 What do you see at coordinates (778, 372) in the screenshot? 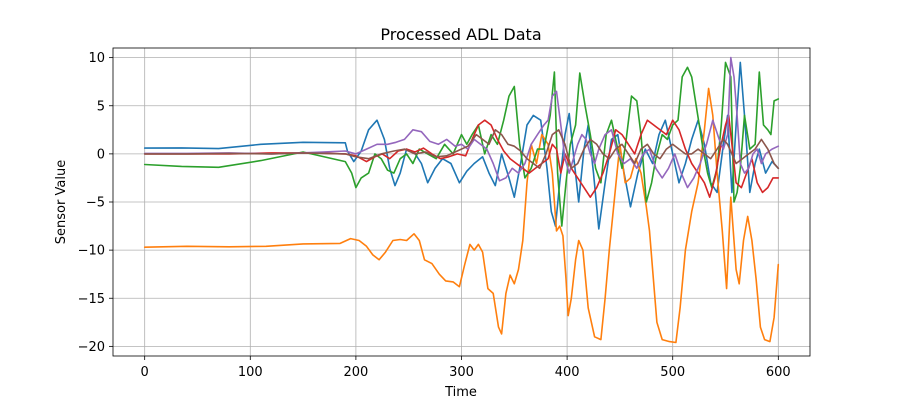
I see `x-tick-label: 600` at bounding box center [778, 372].